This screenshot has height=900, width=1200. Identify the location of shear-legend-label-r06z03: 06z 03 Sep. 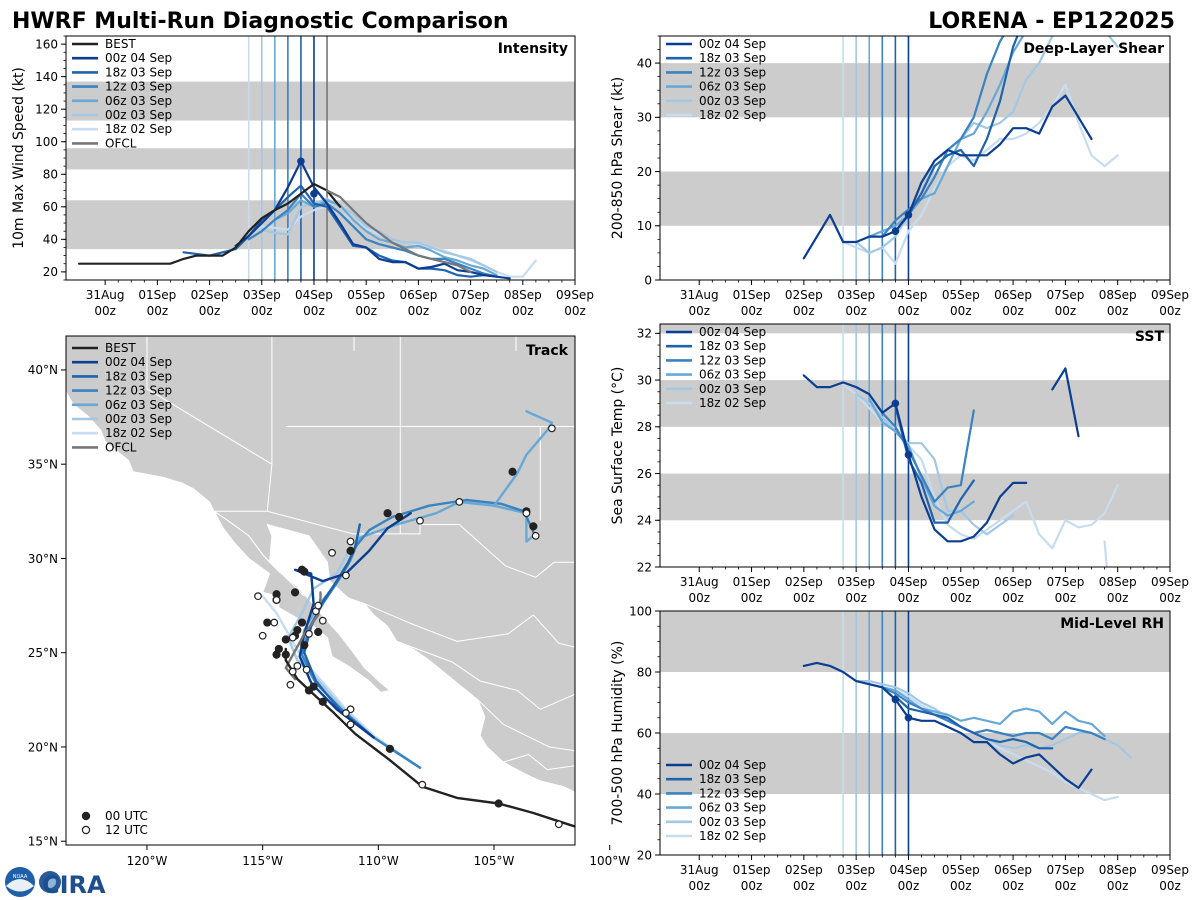
(732, 87).